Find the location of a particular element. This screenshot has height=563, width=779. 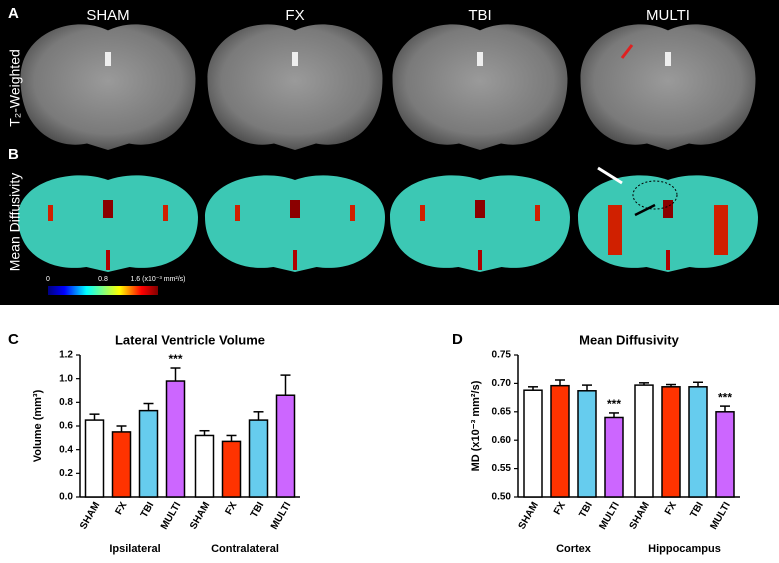

outline is located at coordinates (655, 195).